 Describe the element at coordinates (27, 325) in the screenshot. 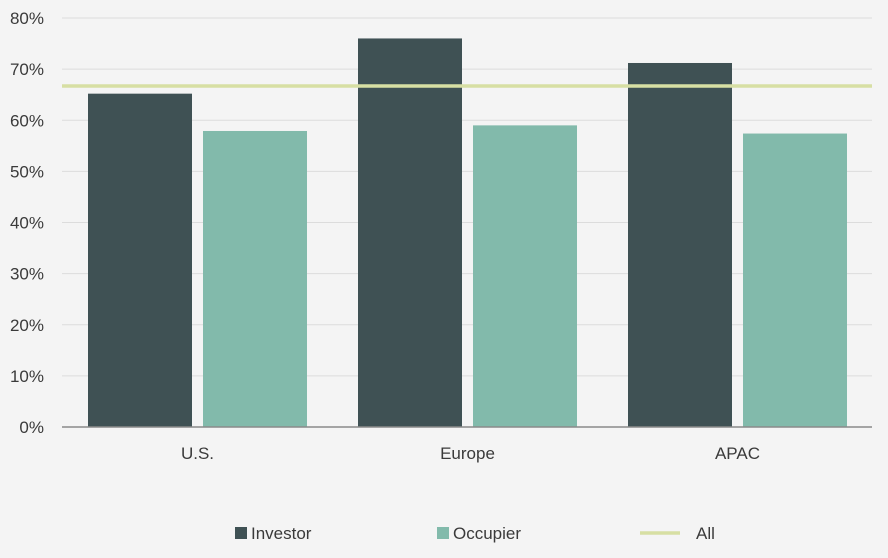

I see `y-tick-label: 20%` at that location.